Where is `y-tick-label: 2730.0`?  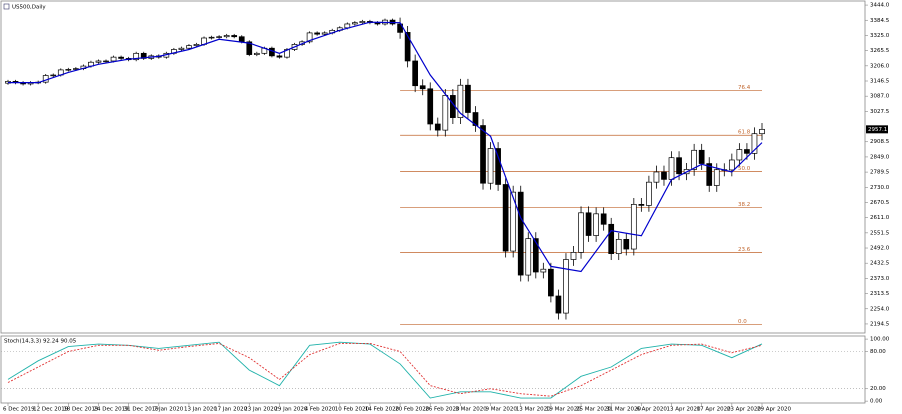
y-tick-label: 2730.0 is located at coordinates (880, 188).